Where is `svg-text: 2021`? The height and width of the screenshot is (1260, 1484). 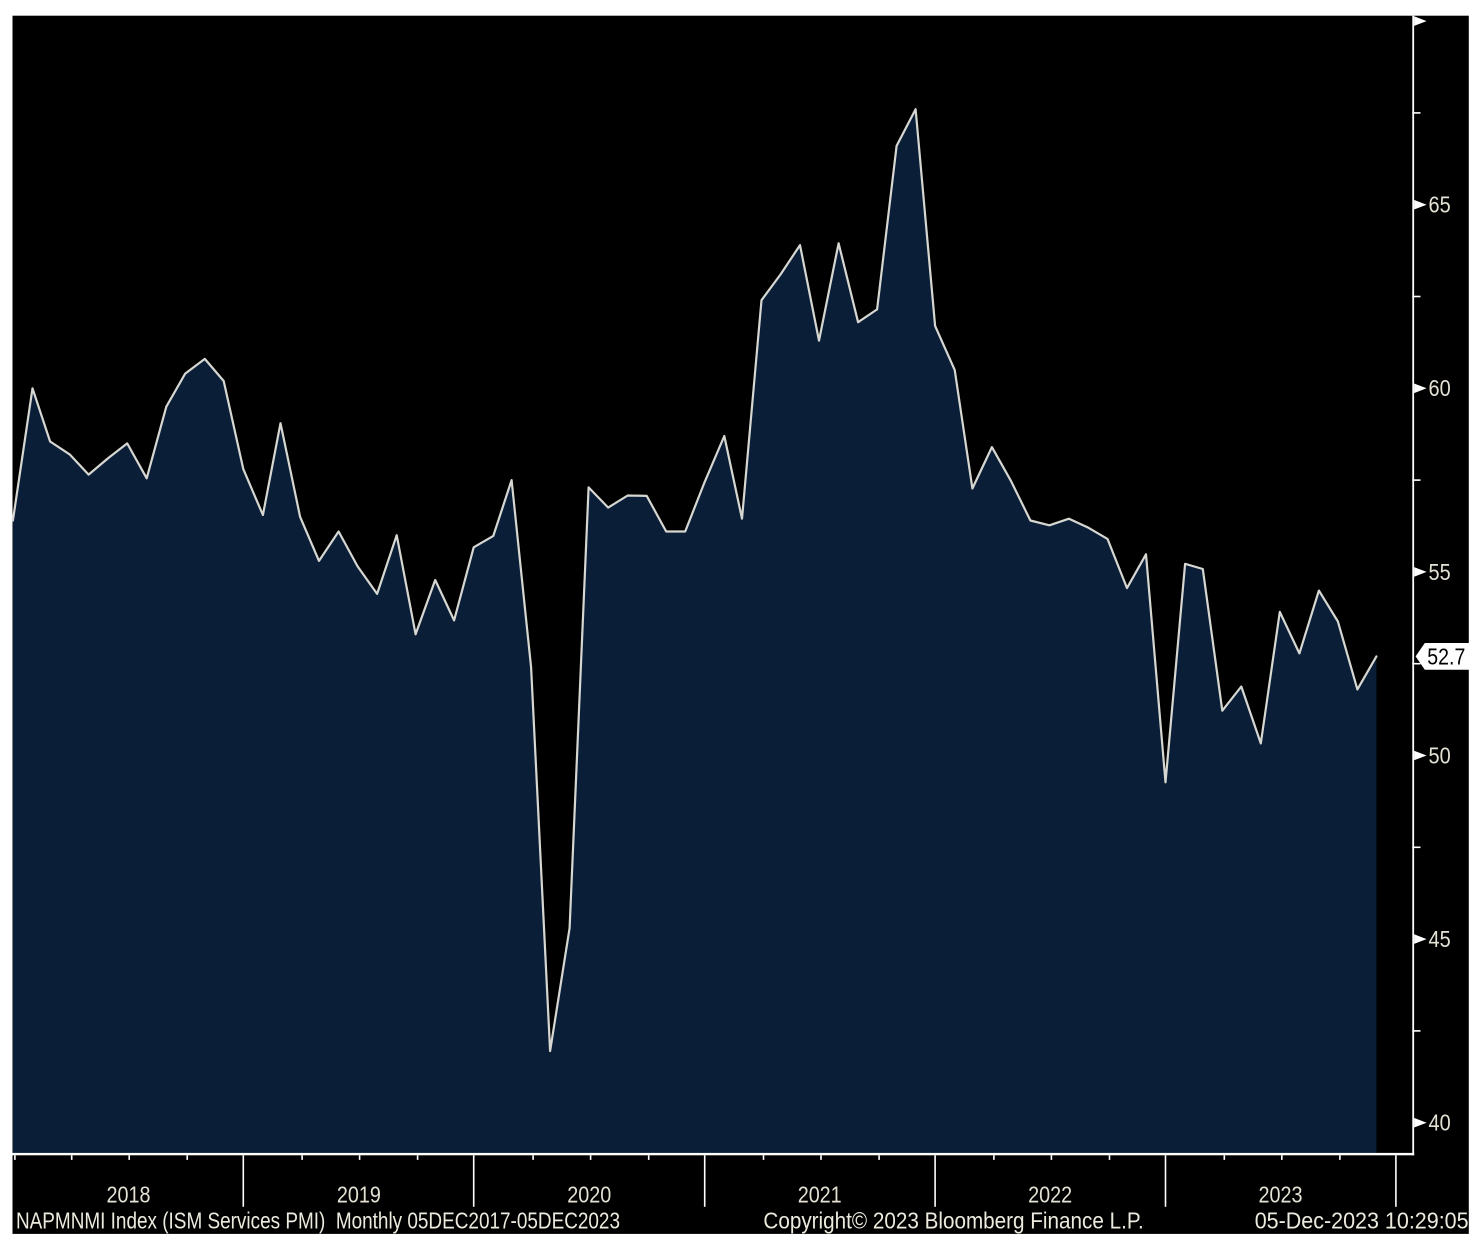
svg-text: 2021 is located at coordinates (820, 1195).